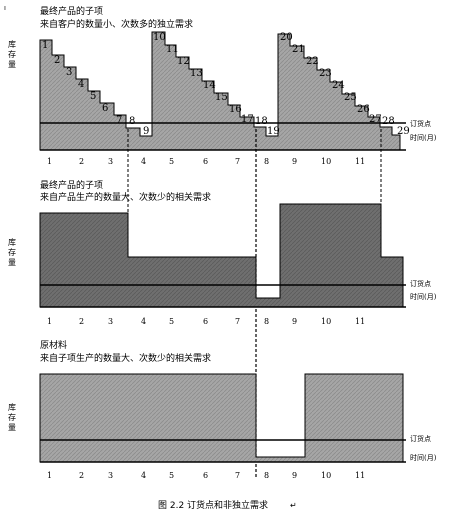 Image resolution: width=450 pixels, height=520 pixels. What do you see at coordinates (363, 109) in the screenshot?
I see `level-label: 26` at bounding box center [363, 109].